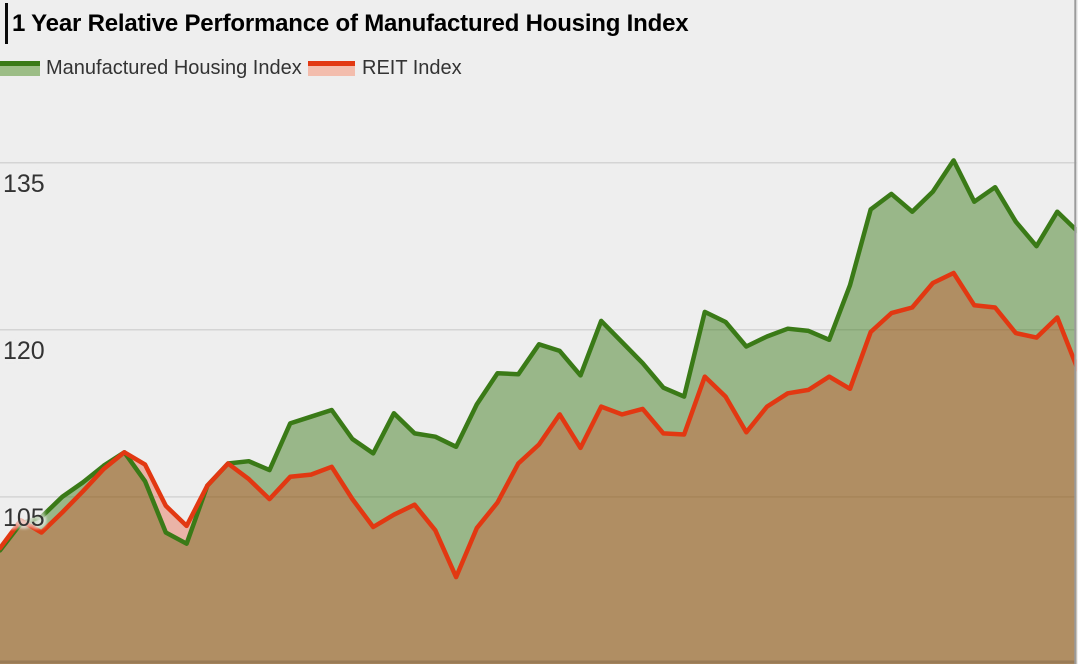  What do you see at coordinates (331, 71) in the screenshot?
I see `reit-swatch-fill` at bounding box center [331, 71].